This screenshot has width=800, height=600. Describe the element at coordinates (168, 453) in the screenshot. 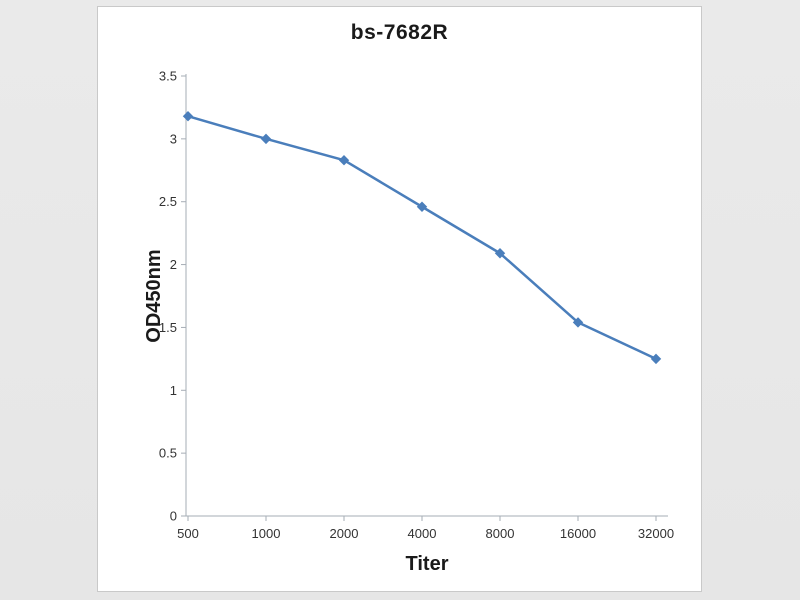

I see `y-tick-label: 0.5` at that location.